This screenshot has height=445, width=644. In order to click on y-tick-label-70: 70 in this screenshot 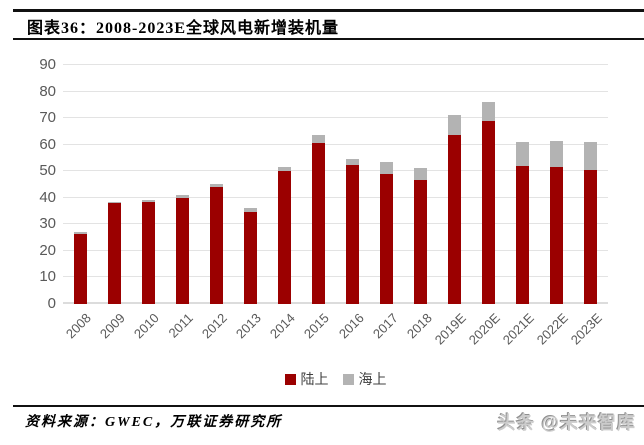, I will do `click(47, 118)`.